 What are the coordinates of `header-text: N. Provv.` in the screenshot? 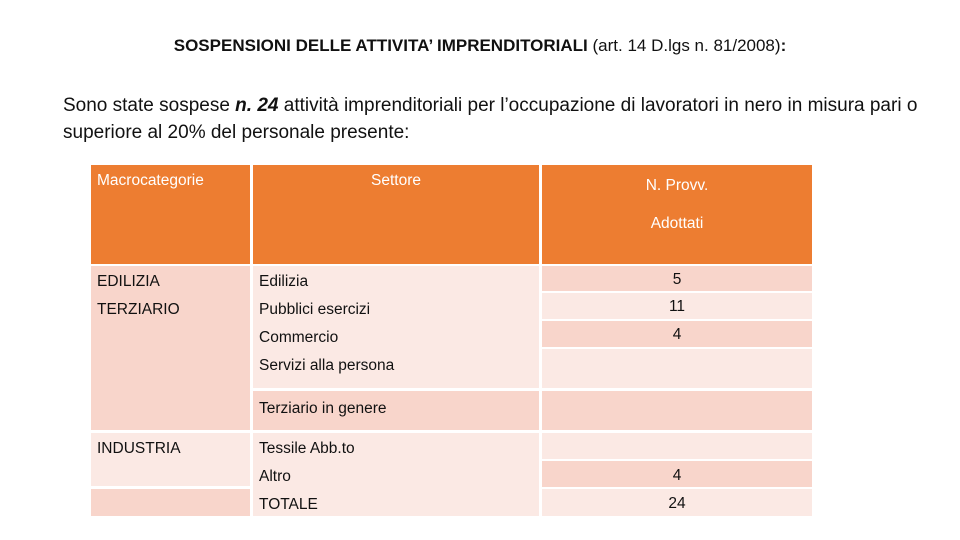 It's located at (677, 185).